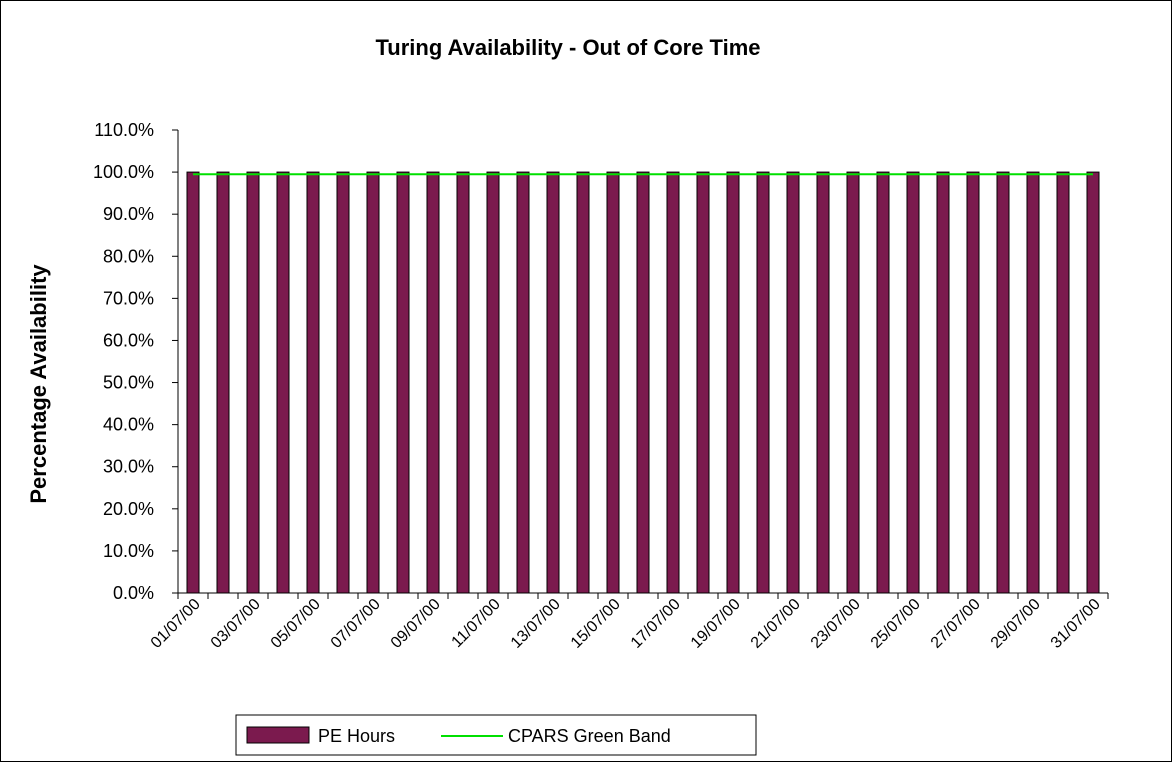 The width and height of the screenshot is (1172, 762). Describe the element at coordinates (896, 624) in the screenshot. I see `x-tick-label: 25/07/00` at that location.